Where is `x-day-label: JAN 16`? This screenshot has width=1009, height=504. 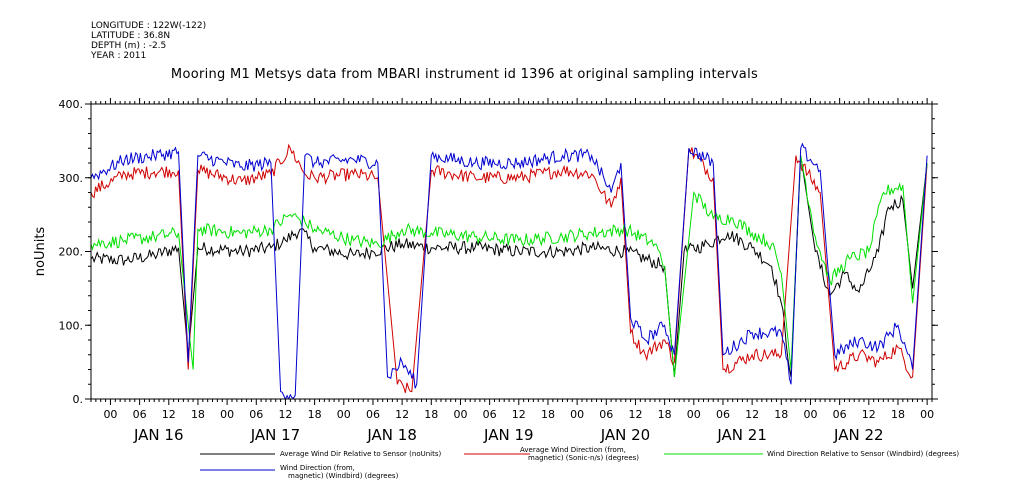
x-day-label: JAN 16 is located at coordinates (158, 435).